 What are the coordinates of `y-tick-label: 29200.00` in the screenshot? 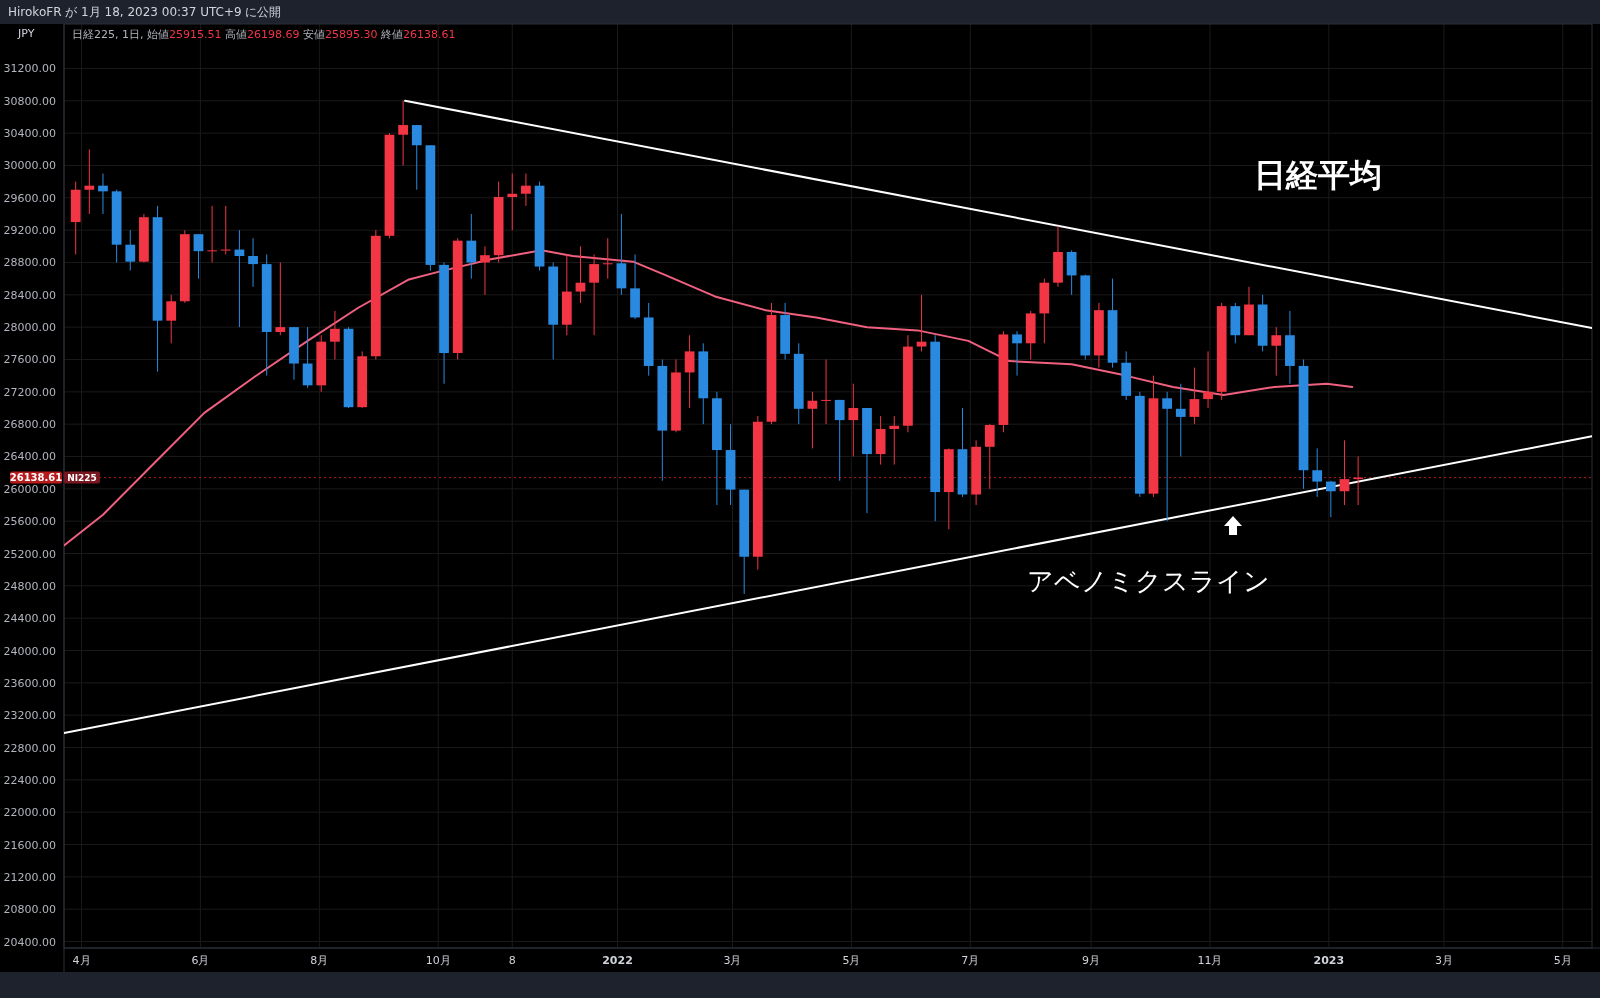 It's located at (29, 231).